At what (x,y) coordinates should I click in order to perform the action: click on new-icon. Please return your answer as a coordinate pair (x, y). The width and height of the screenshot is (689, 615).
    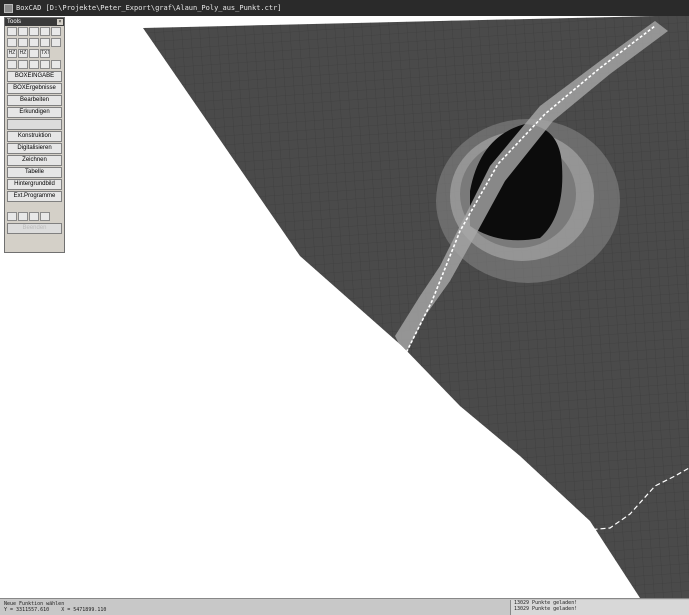
    Looking at the image, I should click on (12, 31).